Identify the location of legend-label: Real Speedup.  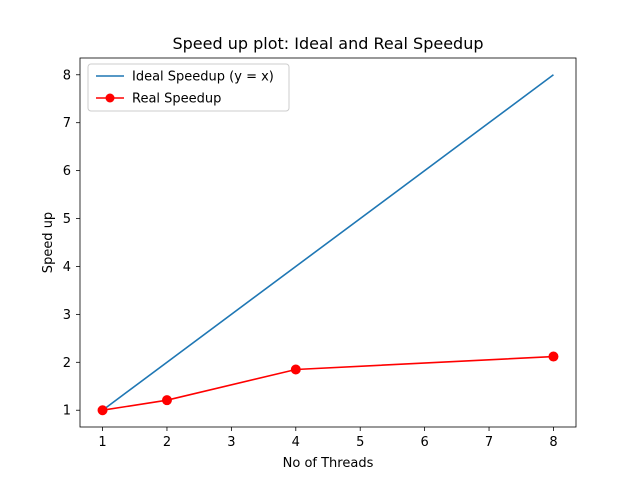
(176, 99).